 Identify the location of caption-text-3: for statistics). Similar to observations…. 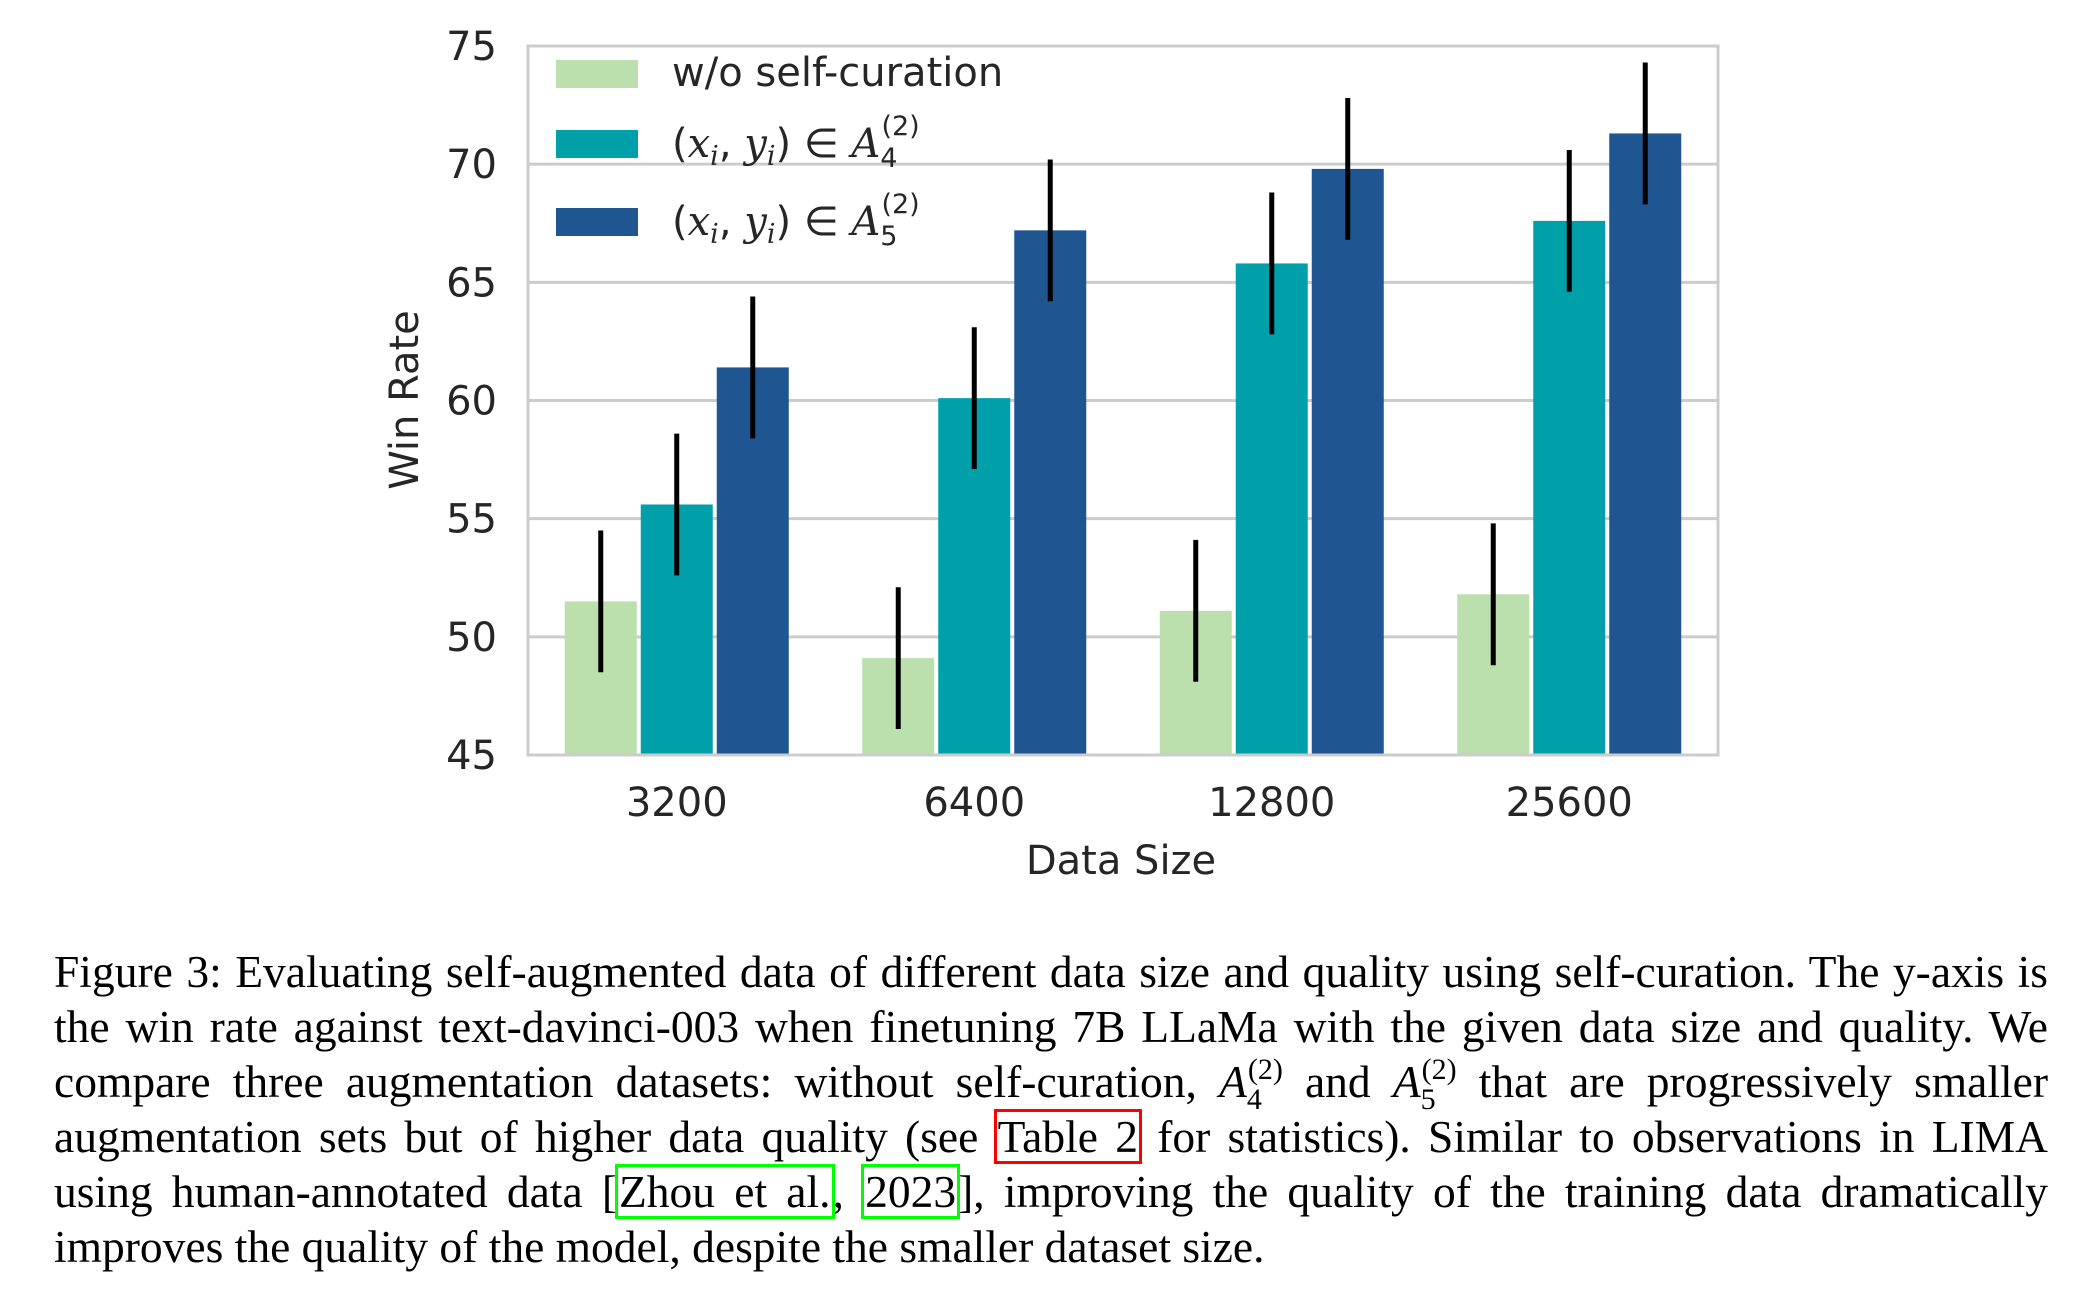
(1051, 1164).